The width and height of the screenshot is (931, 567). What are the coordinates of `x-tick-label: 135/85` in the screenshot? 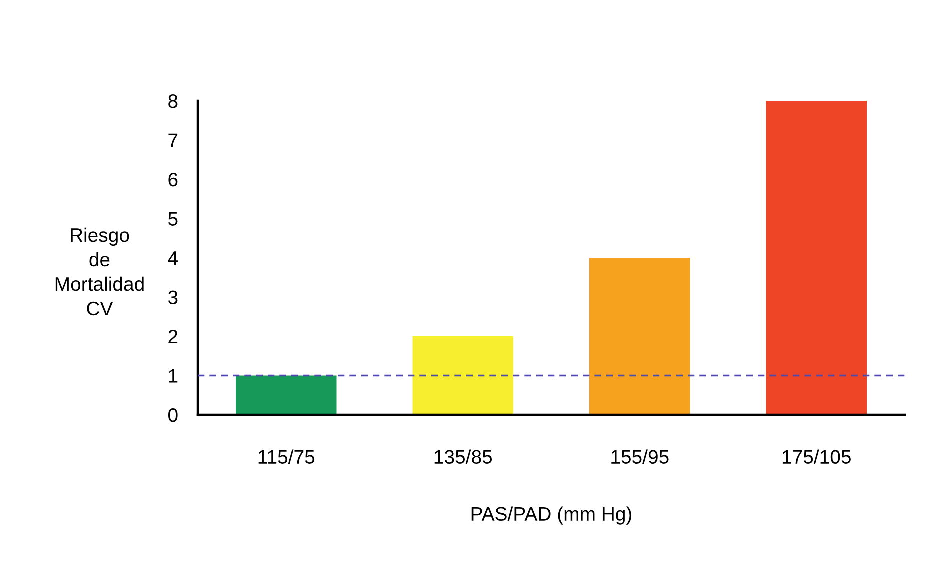 It's located at (463, 457).